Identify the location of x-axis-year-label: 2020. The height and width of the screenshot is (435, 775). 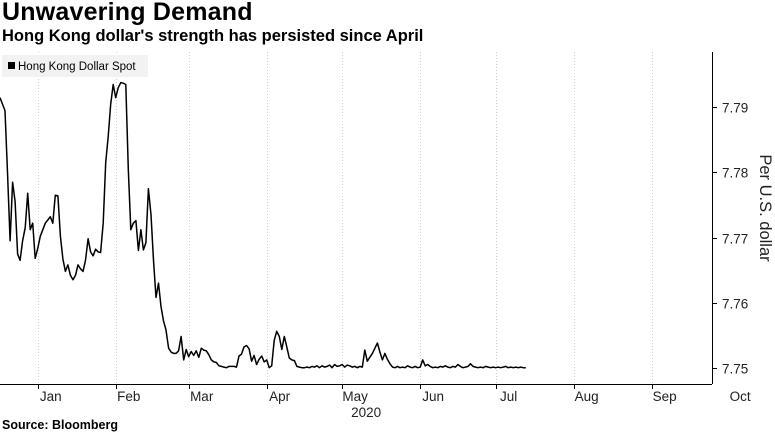
(366, 412).